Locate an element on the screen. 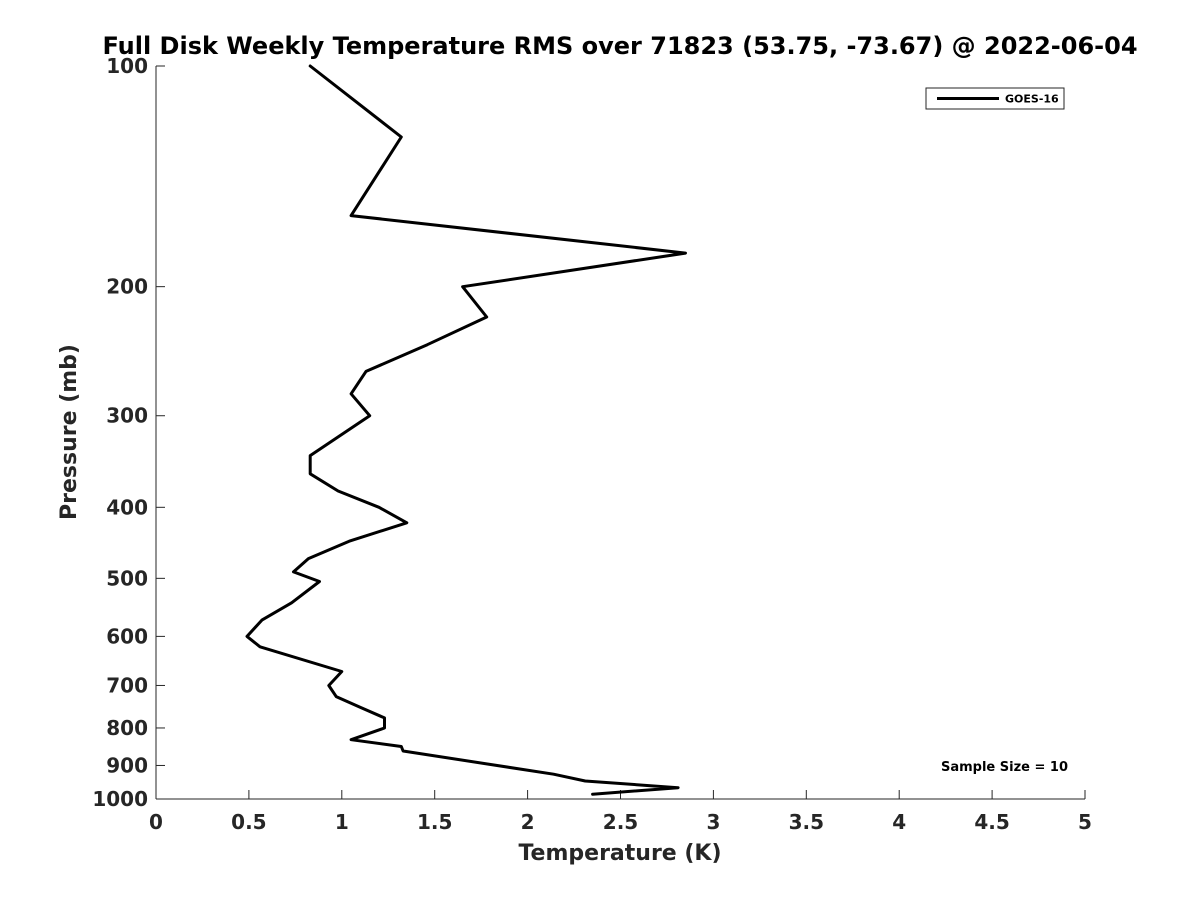  y-tick-label: 600 is located at coordinates (127, 636).